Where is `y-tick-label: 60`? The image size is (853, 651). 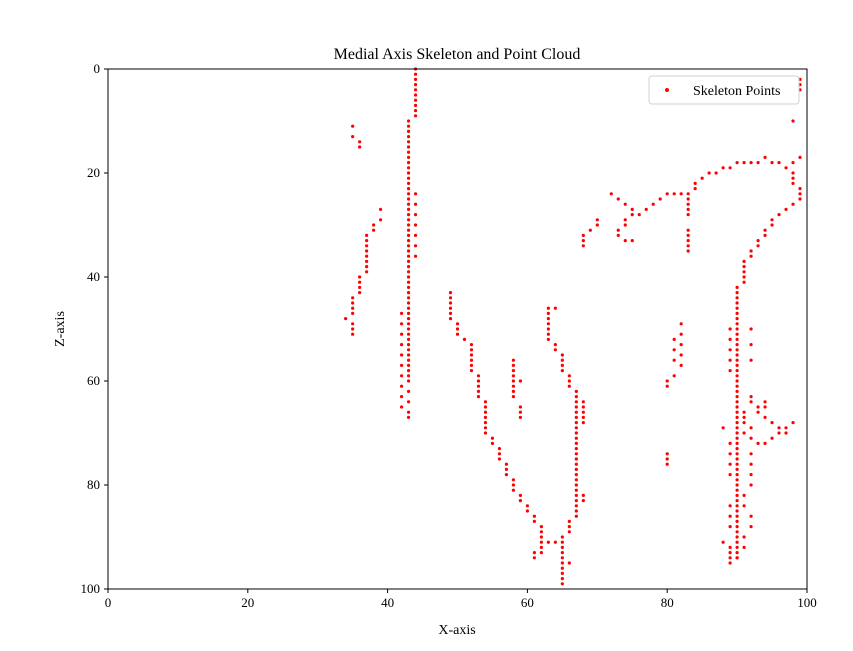 y-tick-label: 60 is located at coordinates (93, 380).